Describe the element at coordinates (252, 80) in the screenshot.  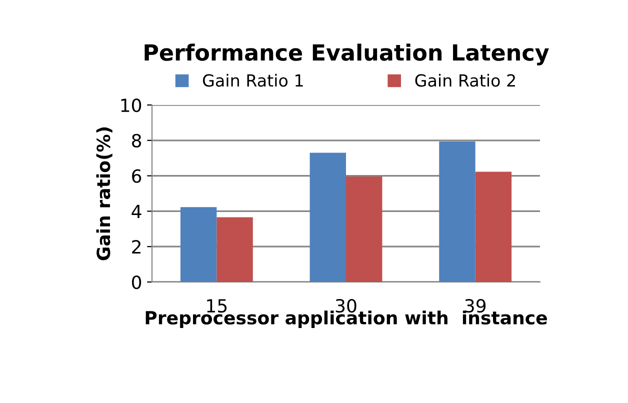
I see `legend-label: Gain Ratio 1` at that location.